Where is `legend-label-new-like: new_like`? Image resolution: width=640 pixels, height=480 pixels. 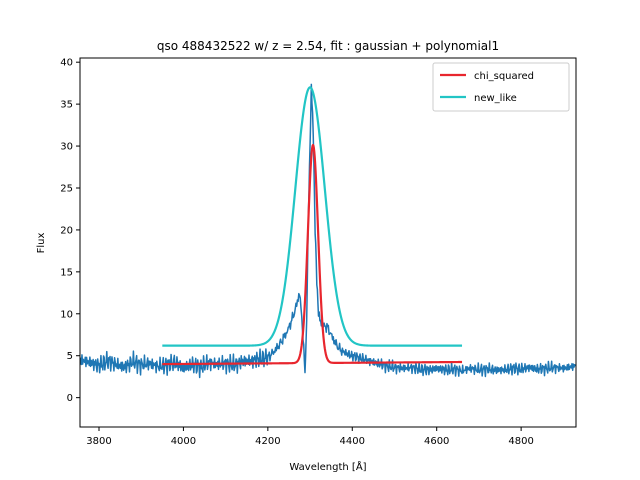
legend-label-new-like: new_like is located at coordinates (495, 98).